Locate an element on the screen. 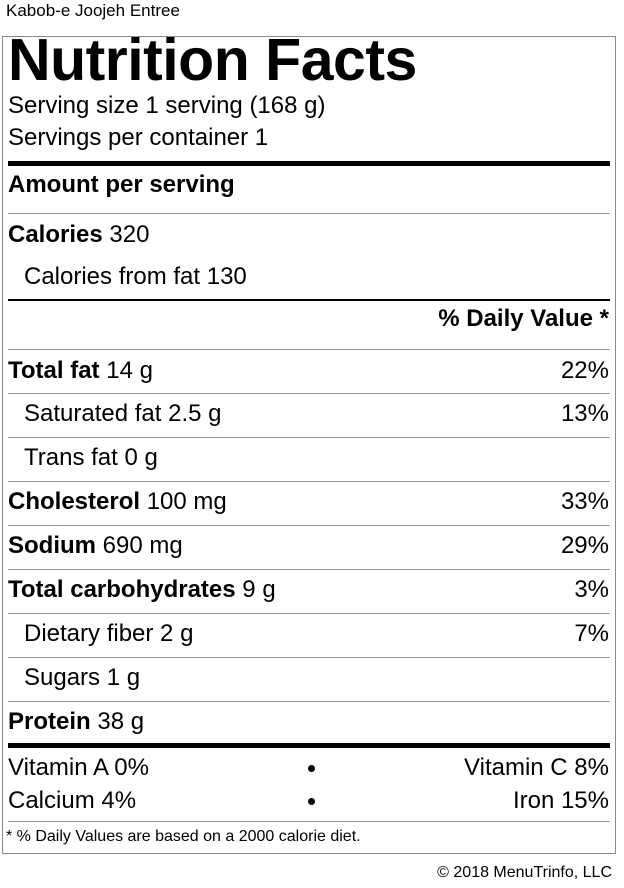 The width and height of the screenshot is (624, 888). nutrient-label: Dietary fiber is located at coordinates (89, 633).